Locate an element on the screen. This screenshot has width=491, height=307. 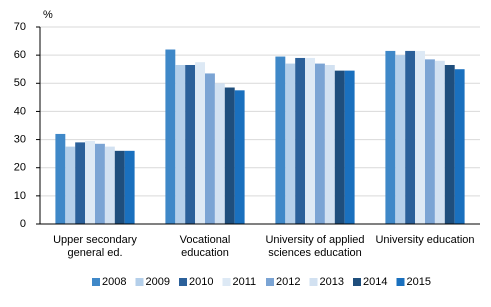
y-tick-label: 70 is located at coordinates (20, 27).